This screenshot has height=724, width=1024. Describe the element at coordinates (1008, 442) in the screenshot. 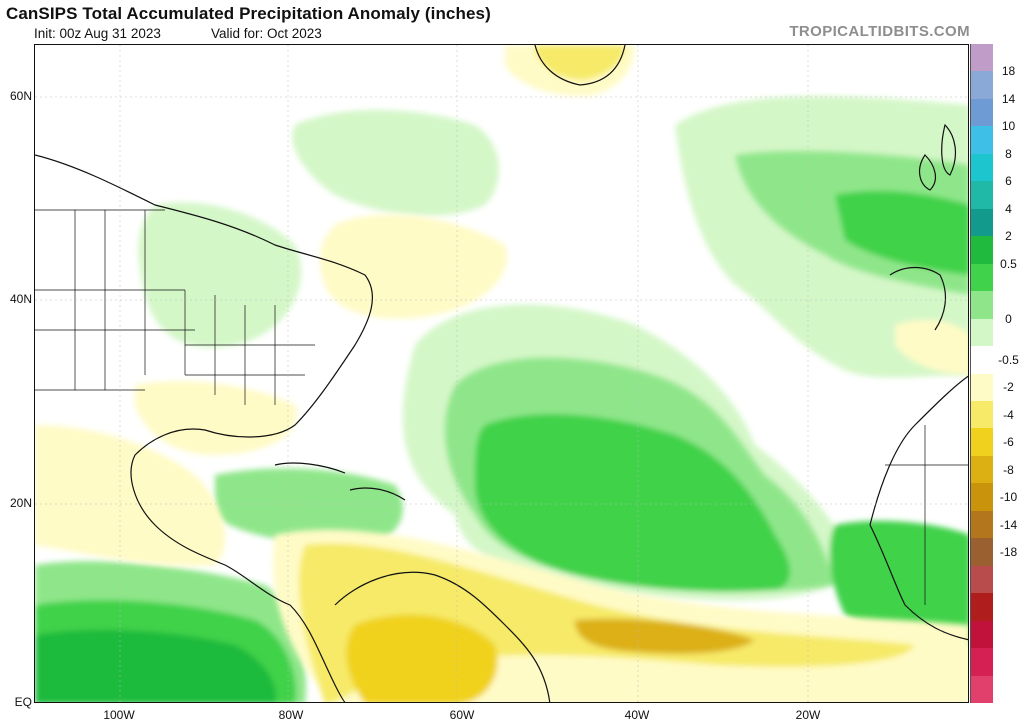

I see `colorbar-label: -6` at that location.